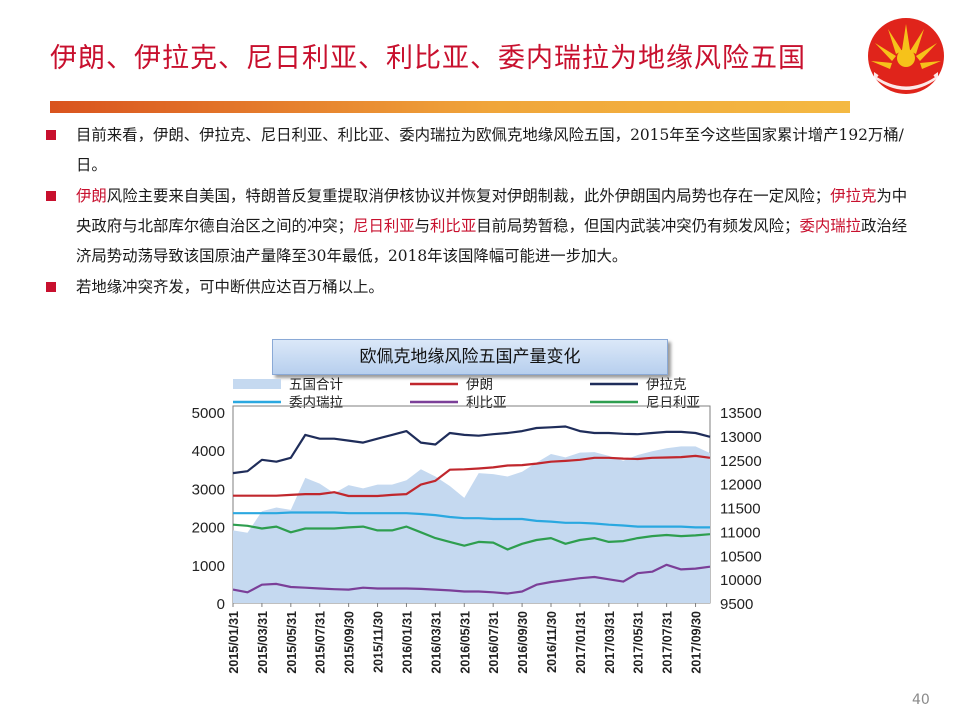 The image size is (960, 720). Describe the element at coordinates (234, 642) in the screenshot. I see `x-tick-label: 2015/01/31` at that location.